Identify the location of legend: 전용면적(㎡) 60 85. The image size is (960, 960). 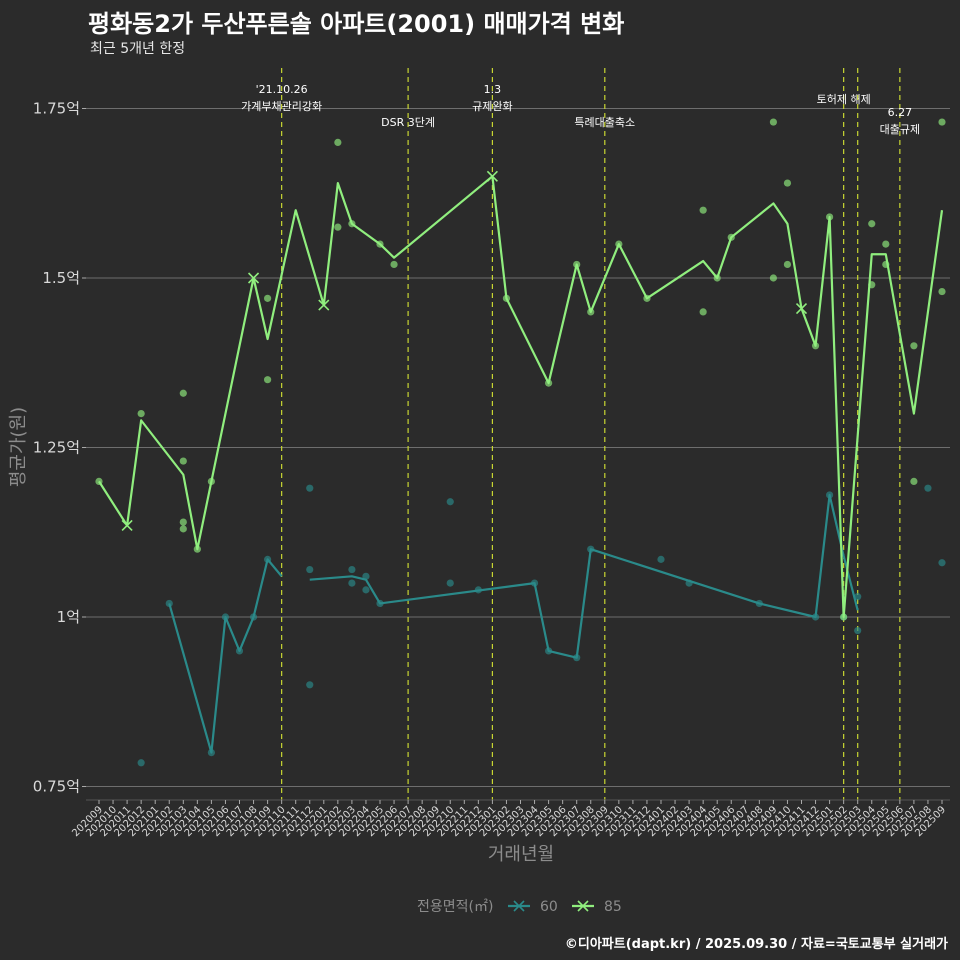
(519, 907).